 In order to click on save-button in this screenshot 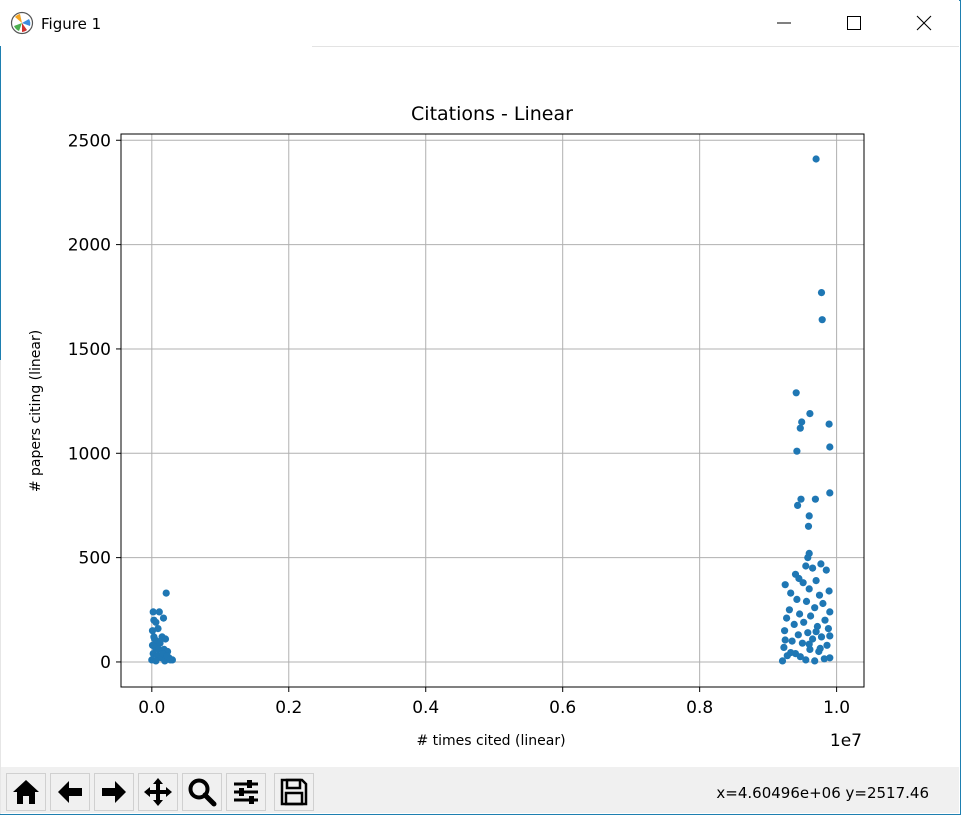, I will do `click(294, 792)`.